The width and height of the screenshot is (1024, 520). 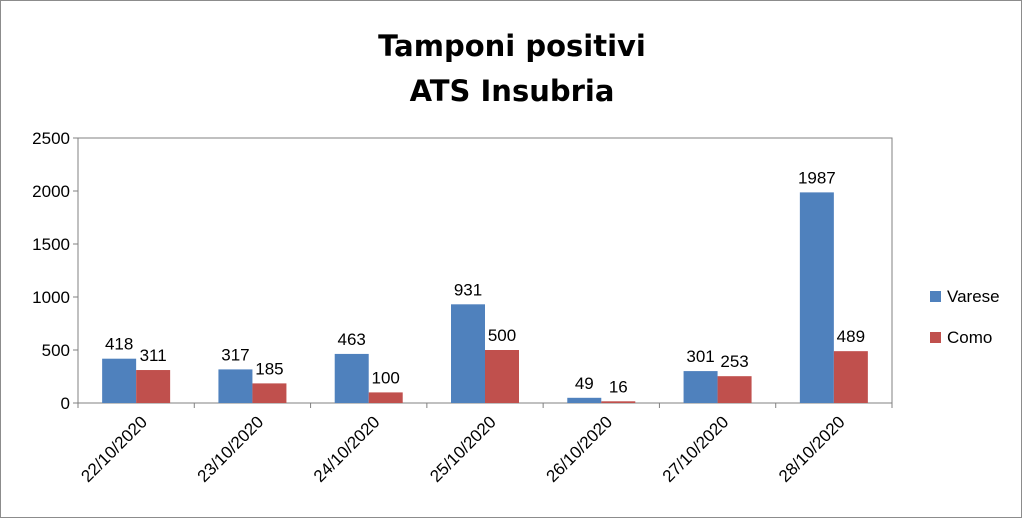 What do you see at coordinates (65, 403) in the screenshot?
I see `y-tick-label: 0` at bounding box center [65, 403].